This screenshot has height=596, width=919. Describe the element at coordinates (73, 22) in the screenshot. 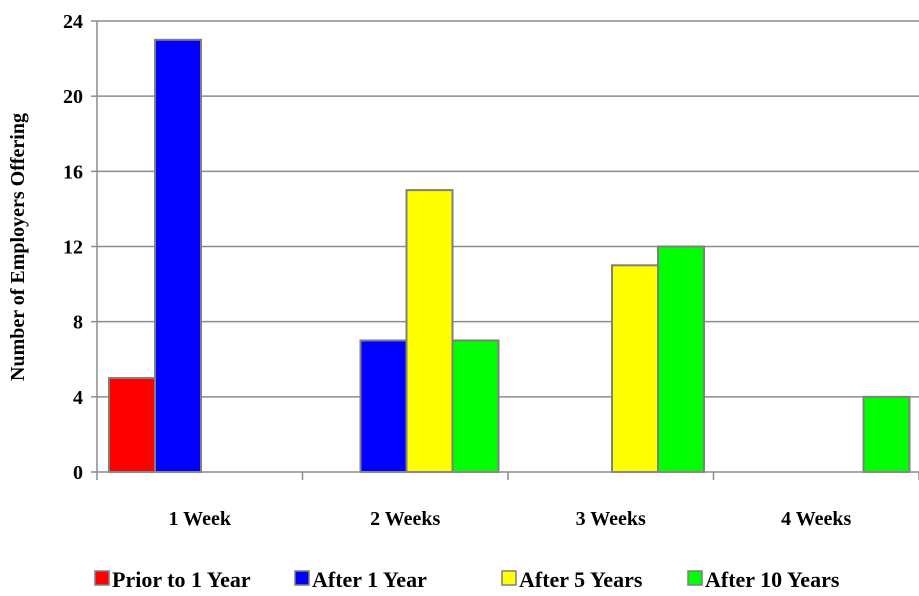

I see `y-tick-label: 24` at that location.